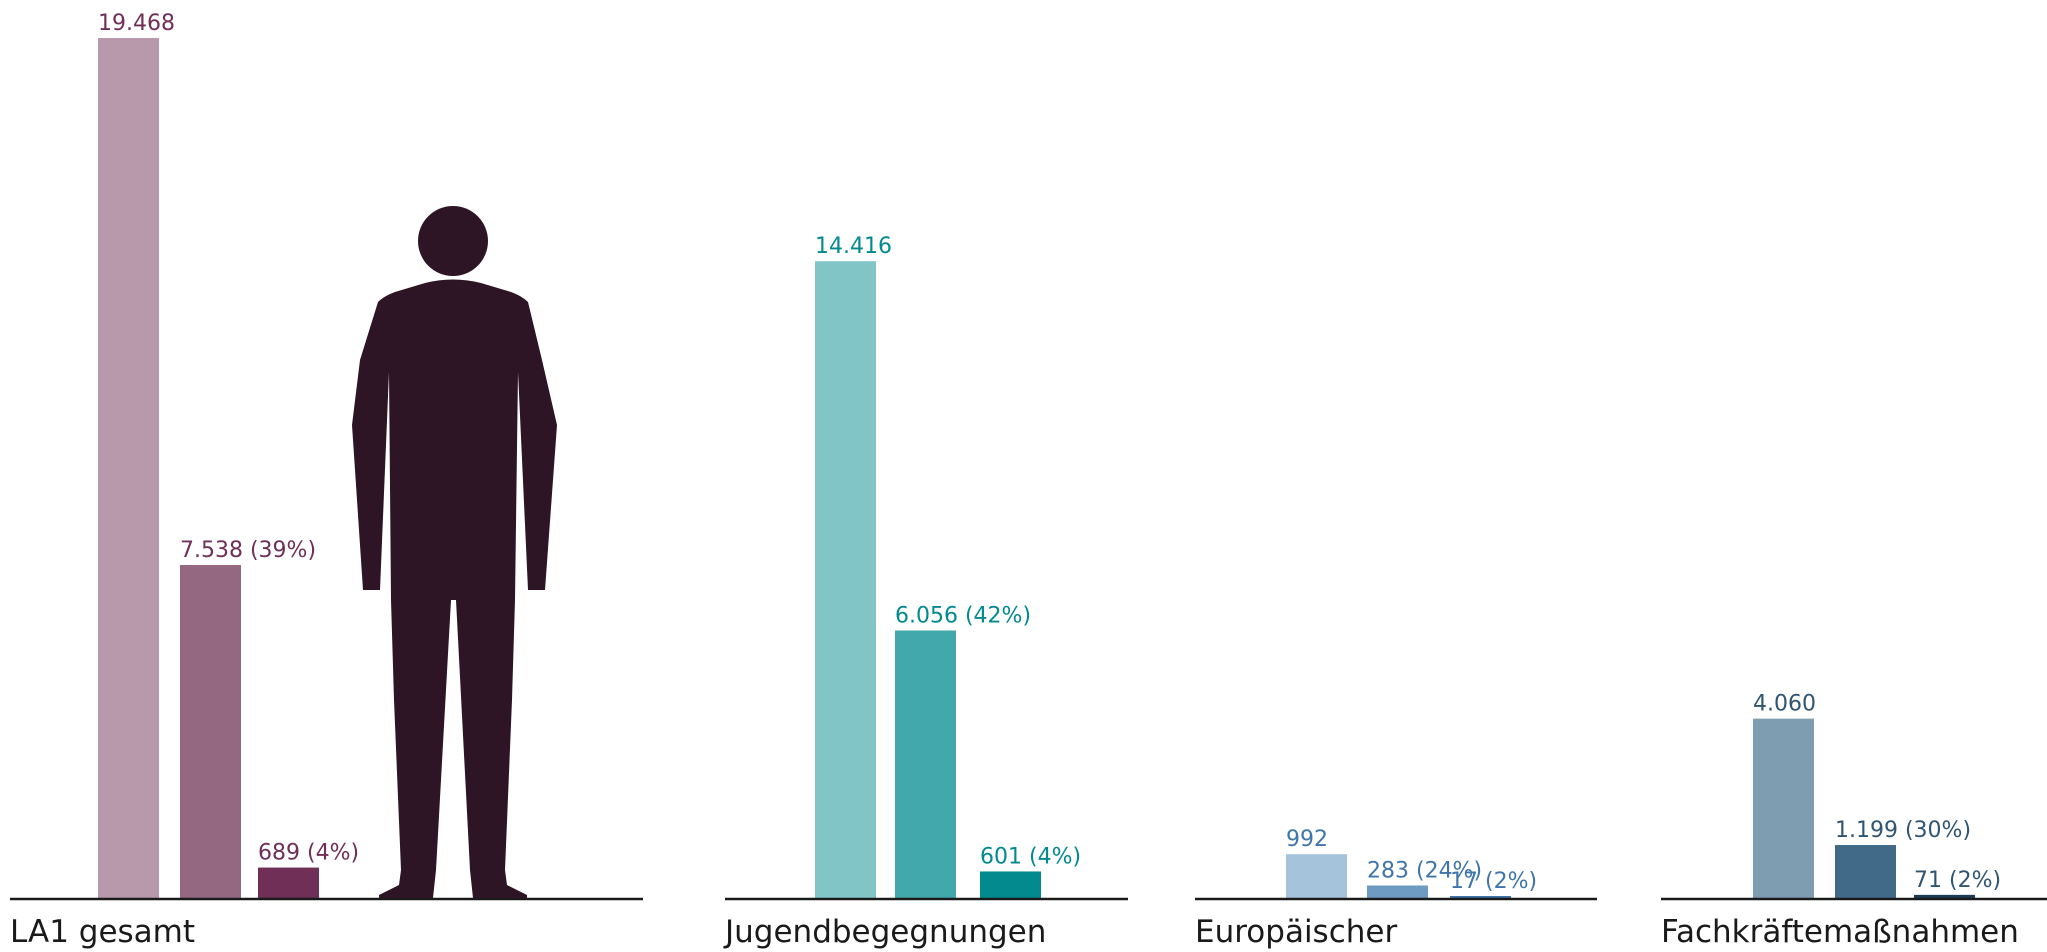 The image size is (2047, 952). I want to click on value-label-1-2: 601 (4%), so click(1030, 856).